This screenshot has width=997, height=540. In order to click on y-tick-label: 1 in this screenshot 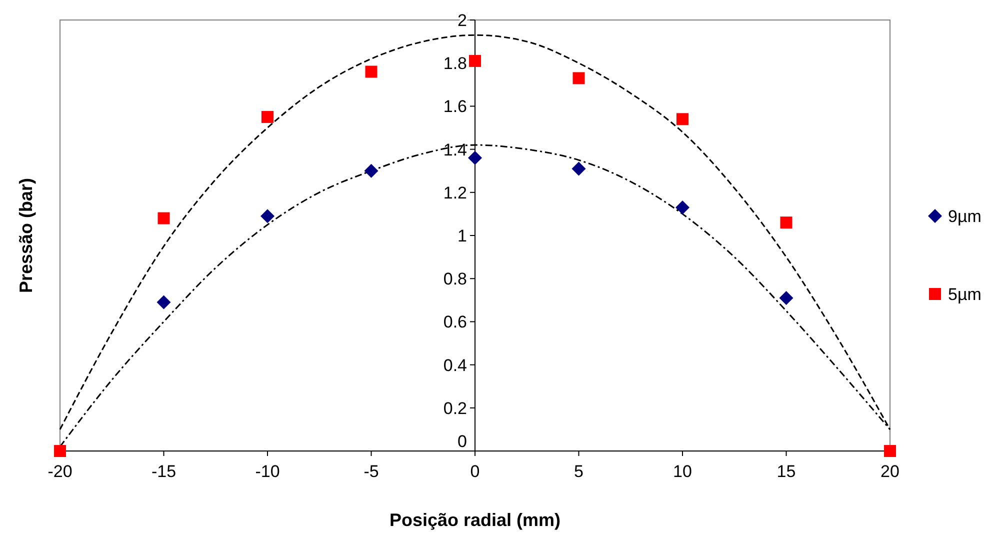, I will do `click(462, 236)`.